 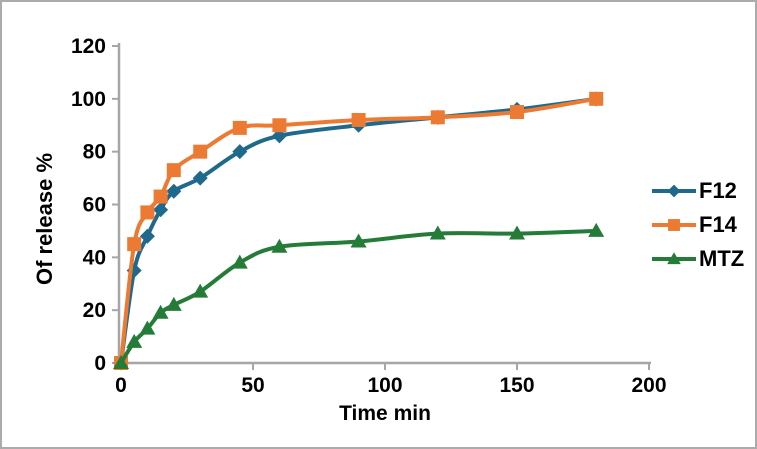 I want to click on svg-text: 60, so click(x=94, y=205).